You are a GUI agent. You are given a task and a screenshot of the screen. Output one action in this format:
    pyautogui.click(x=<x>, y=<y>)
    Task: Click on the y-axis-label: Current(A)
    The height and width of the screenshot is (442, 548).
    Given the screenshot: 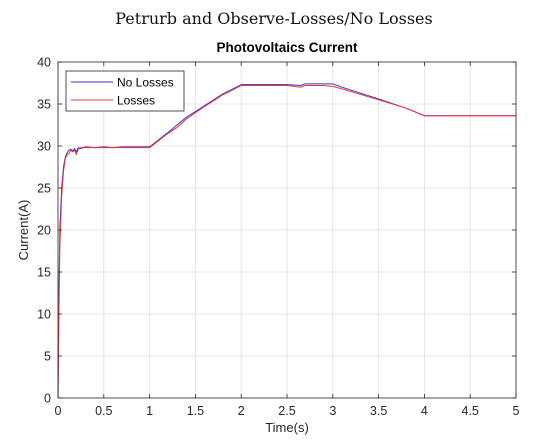 What is the action you would take?
    pyautogui.click(x=23, y=230)
    